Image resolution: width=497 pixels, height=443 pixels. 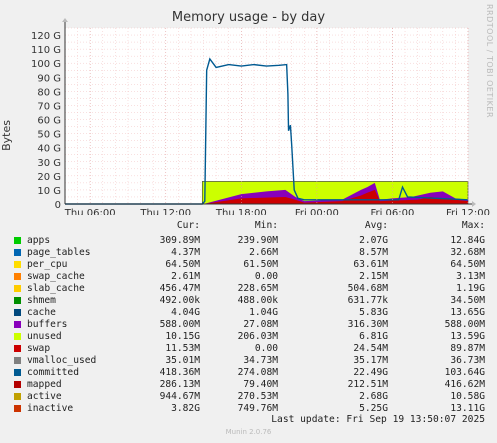 I want to click on legend-value-avg: 22.49G, so click(x=370, y=372).